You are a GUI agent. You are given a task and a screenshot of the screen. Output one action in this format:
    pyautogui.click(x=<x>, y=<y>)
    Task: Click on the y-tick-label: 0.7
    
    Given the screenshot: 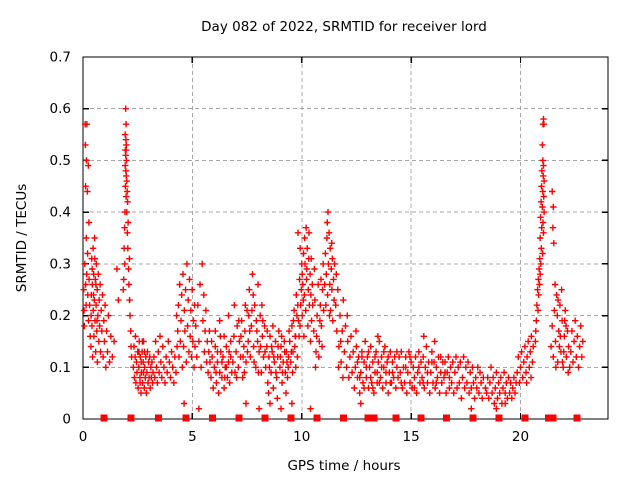 What is the action you would take?
    pyautogui.click(x=60, y=58)
    